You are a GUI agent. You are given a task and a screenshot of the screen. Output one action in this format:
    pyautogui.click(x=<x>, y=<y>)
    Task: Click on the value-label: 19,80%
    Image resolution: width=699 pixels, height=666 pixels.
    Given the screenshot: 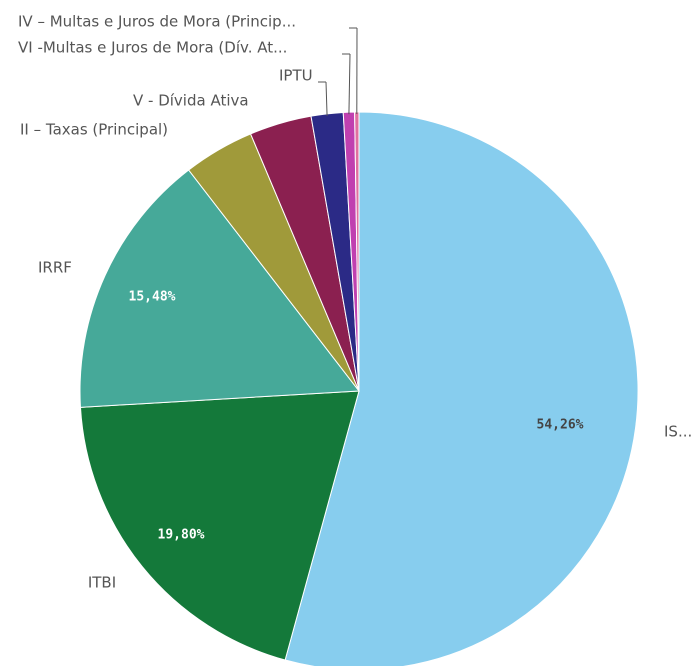 What is the action you would take?
    pyautogui.click(x=181, y=535)
    